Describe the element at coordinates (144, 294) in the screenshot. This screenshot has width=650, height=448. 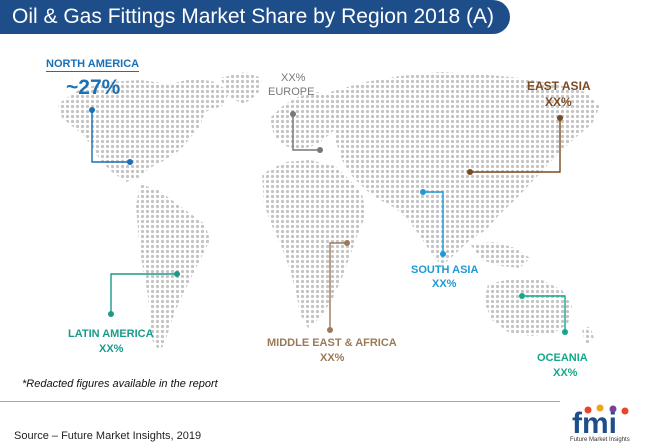
I see `leader-latin-america` at that location.